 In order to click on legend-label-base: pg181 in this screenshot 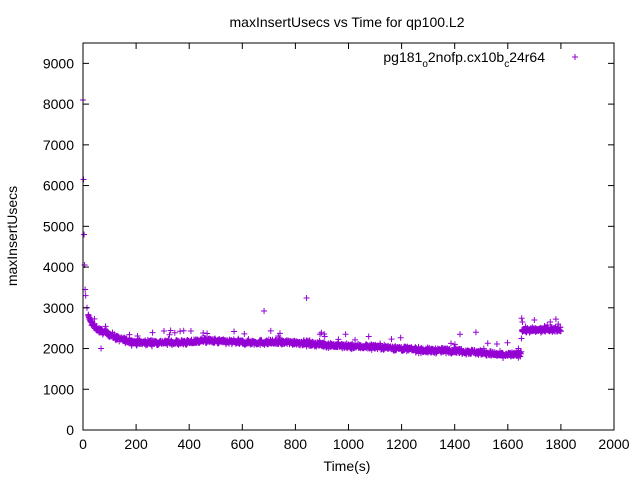, I will do `click(402, 57)`.